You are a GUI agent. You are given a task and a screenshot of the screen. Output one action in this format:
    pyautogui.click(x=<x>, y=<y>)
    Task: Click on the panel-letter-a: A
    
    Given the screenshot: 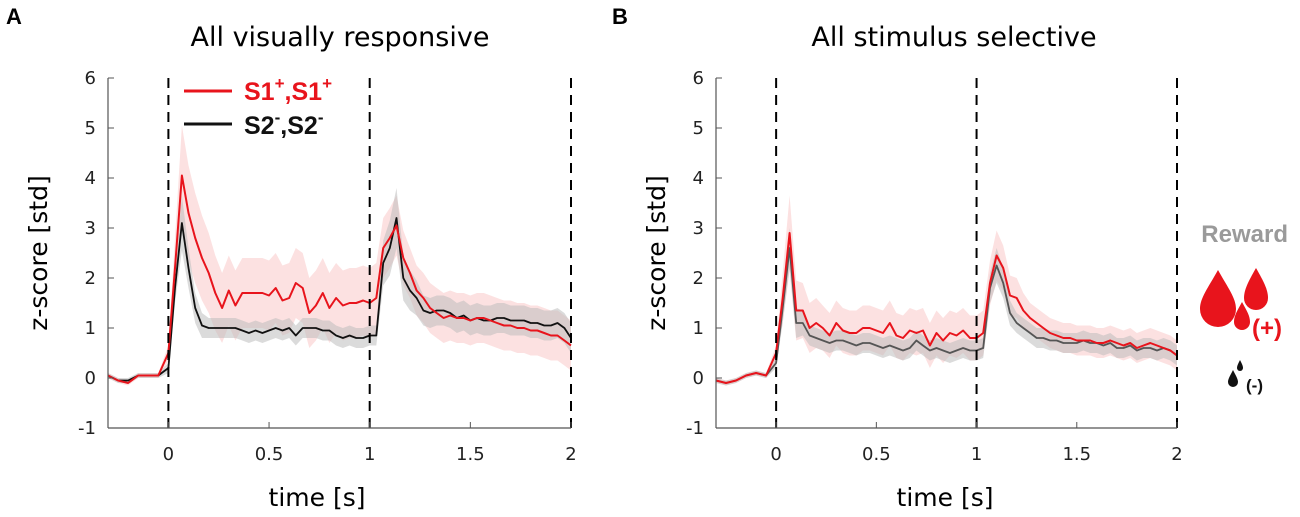 What is the action you would take?
    pyautogui.click(x=14, y=16)
    